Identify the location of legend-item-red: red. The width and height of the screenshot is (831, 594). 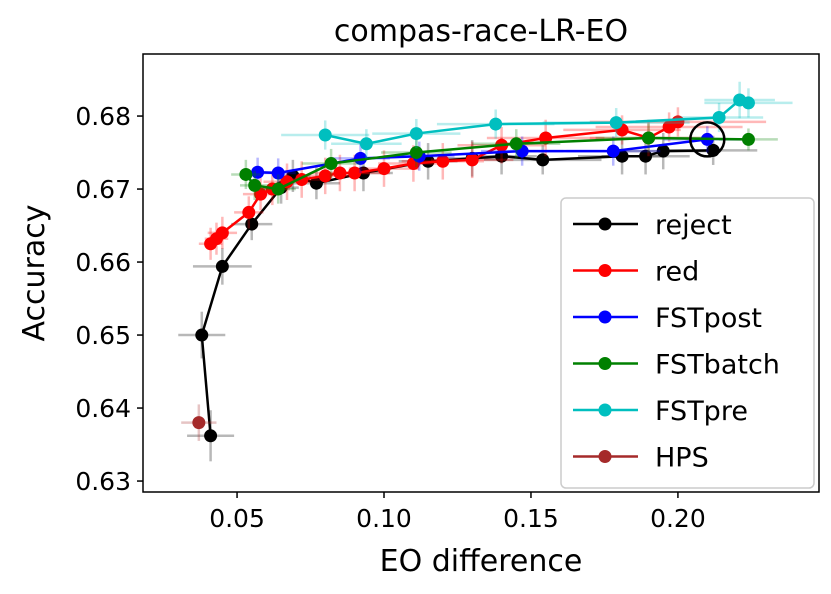
(636, 272).